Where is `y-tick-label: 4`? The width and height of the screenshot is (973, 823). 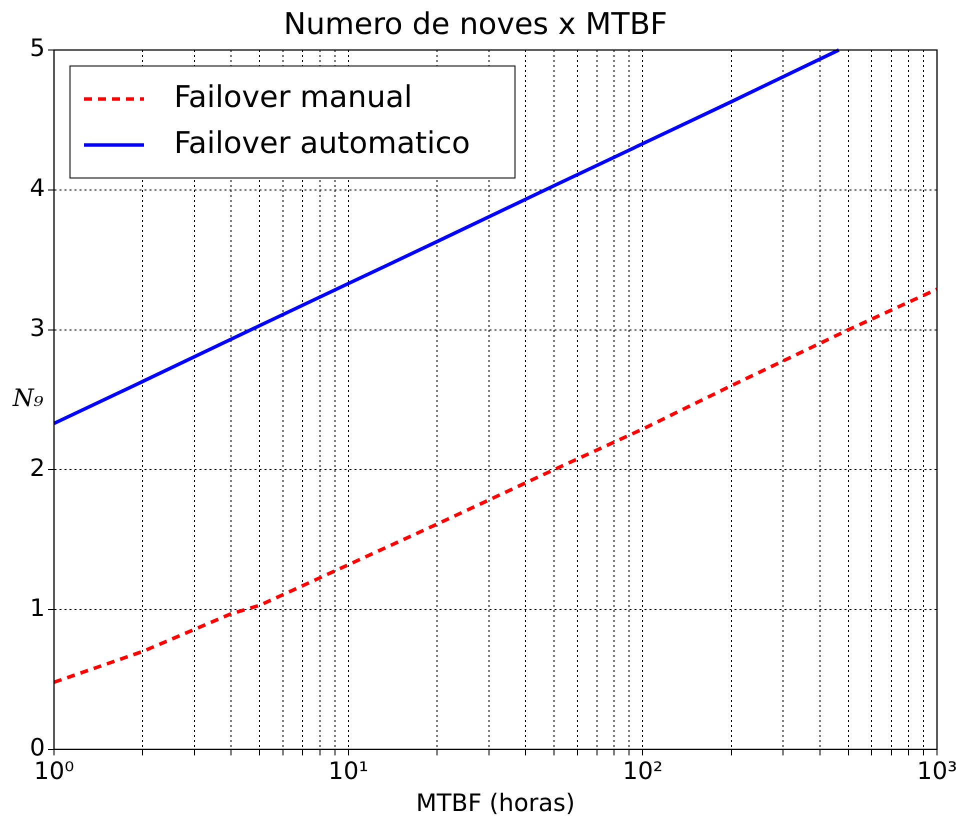
y-tick-label: 4 is located at coordinates (37, 188).